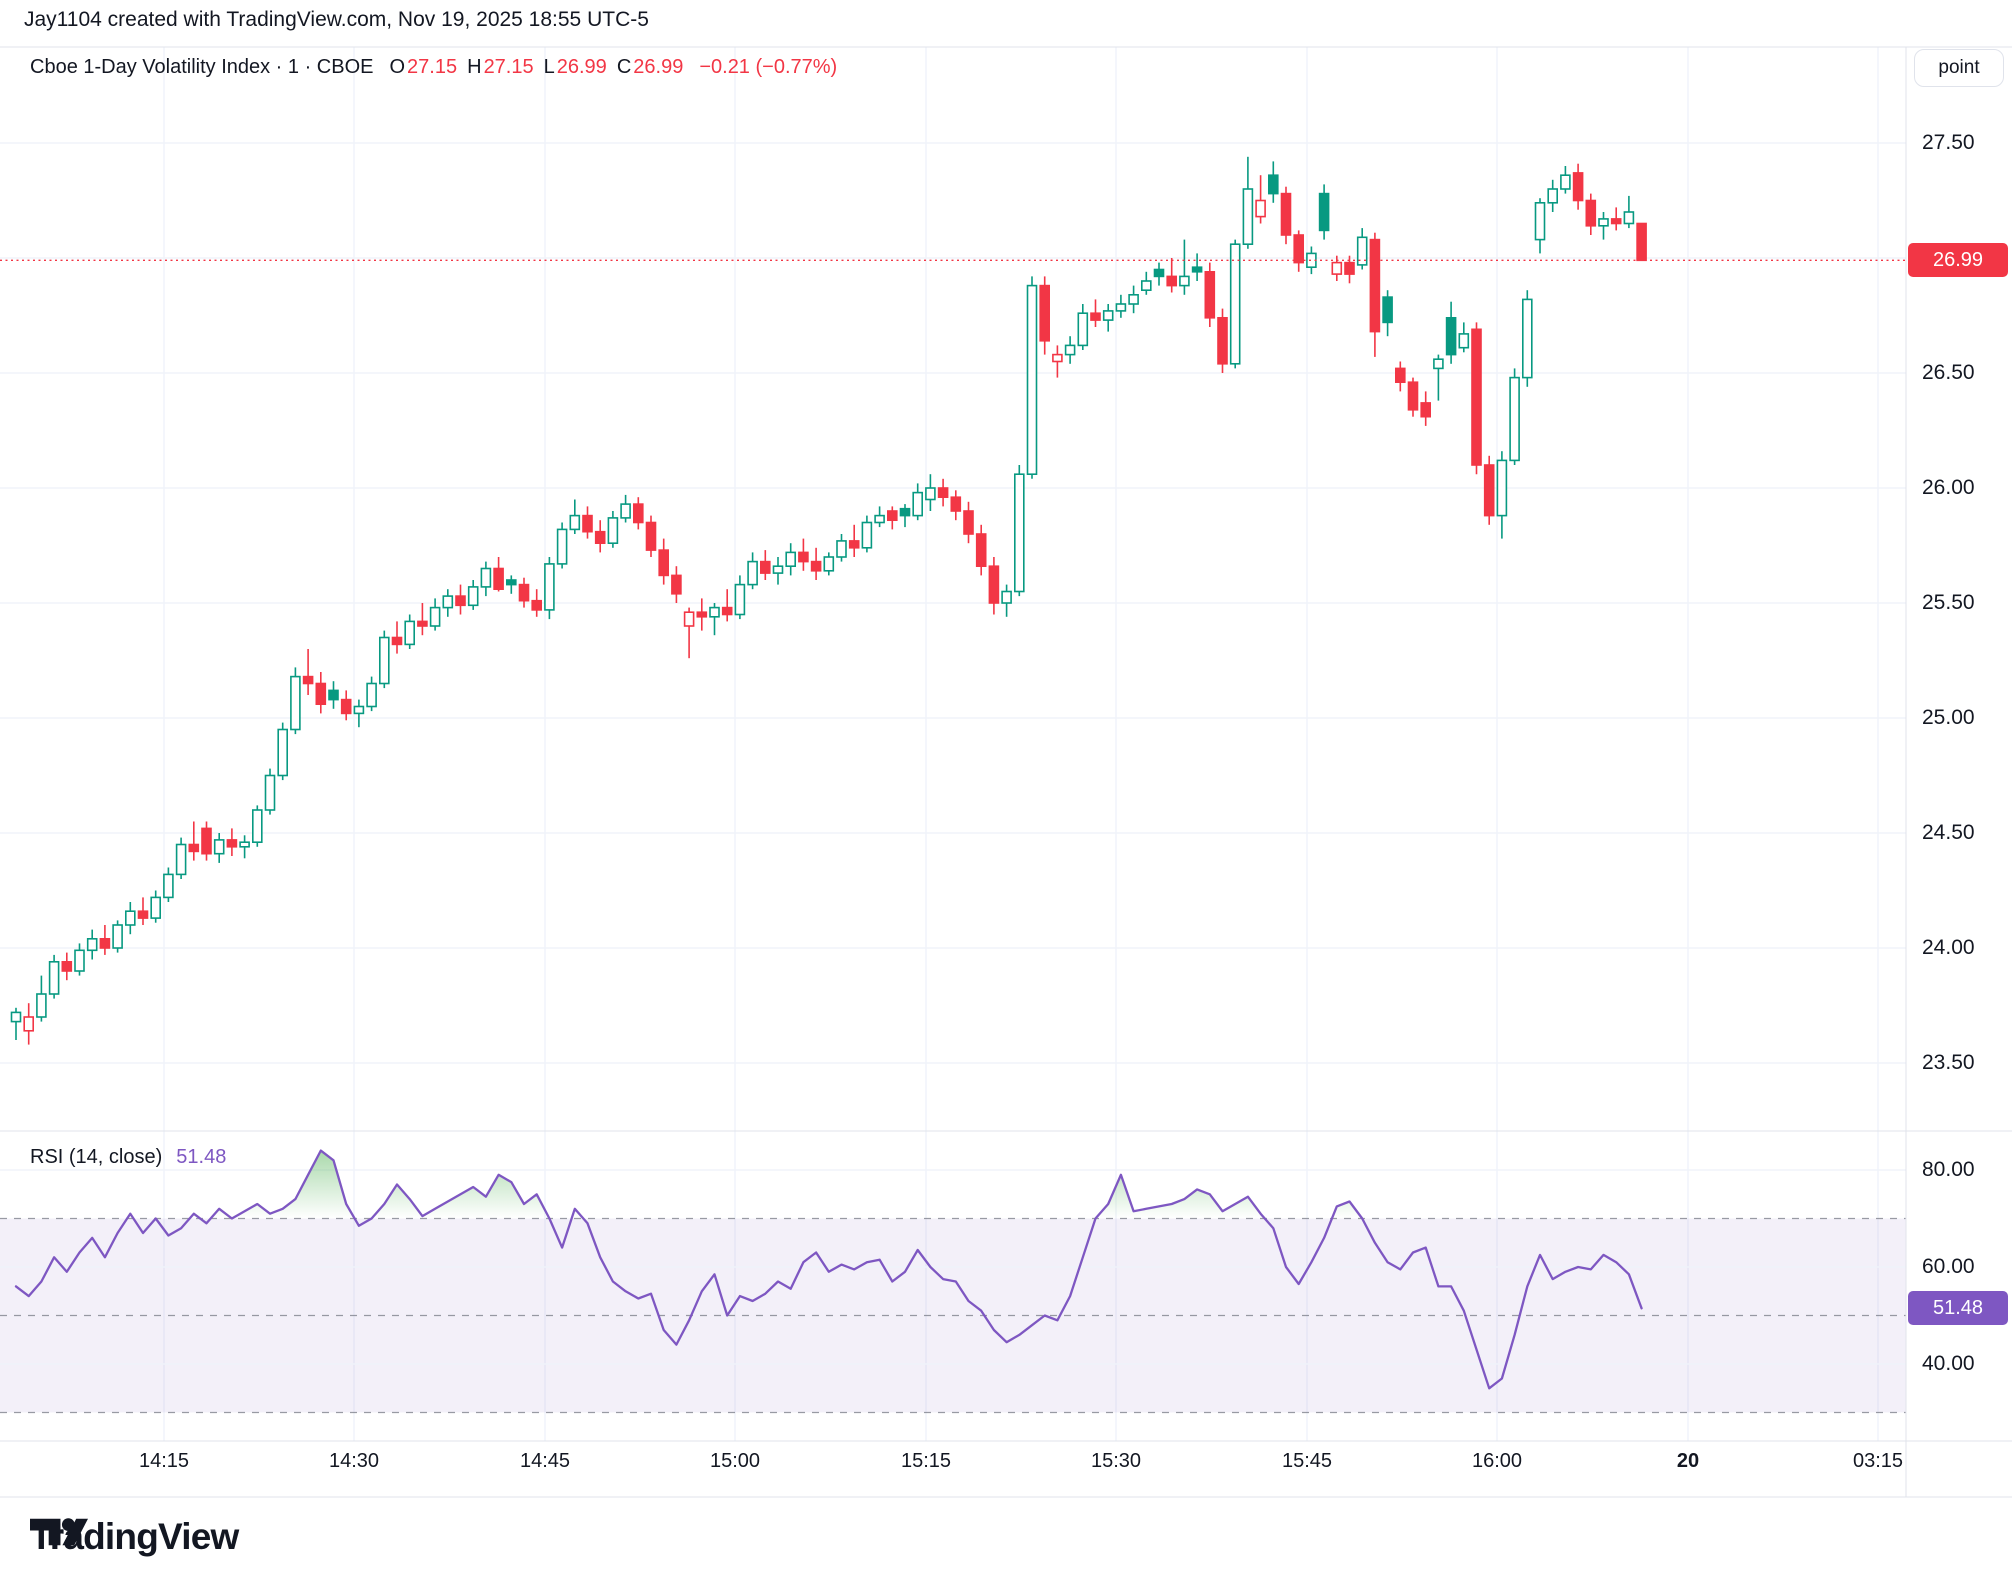  What do you see at coordinates (1948, 1363) in the screenshot?
I see `rsi-axis-label: 40.00` at bounding box center [1948, 1363].